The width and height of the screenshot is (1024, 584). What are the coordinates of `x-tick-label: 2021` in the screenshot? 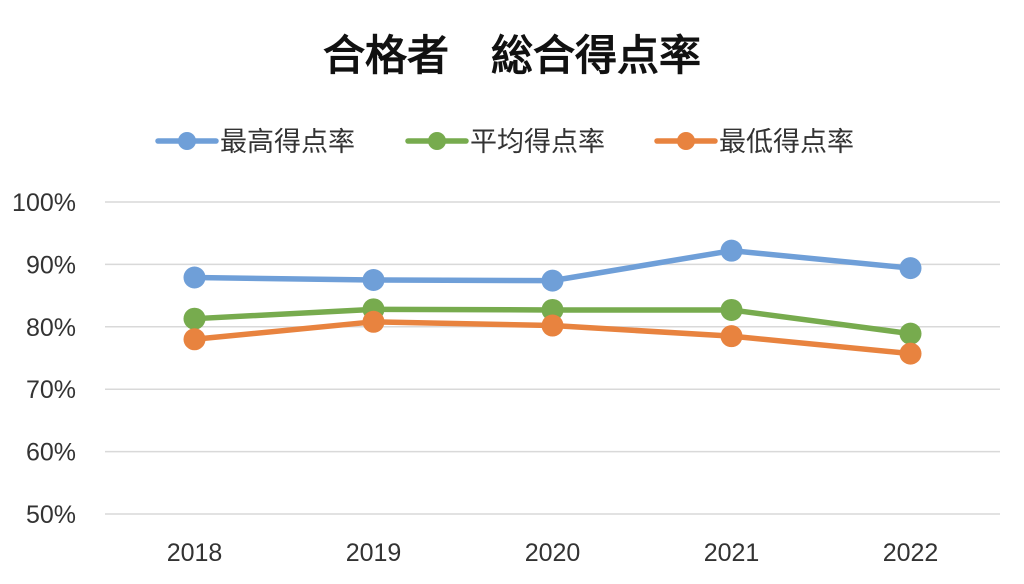 It's located at (732, 553).